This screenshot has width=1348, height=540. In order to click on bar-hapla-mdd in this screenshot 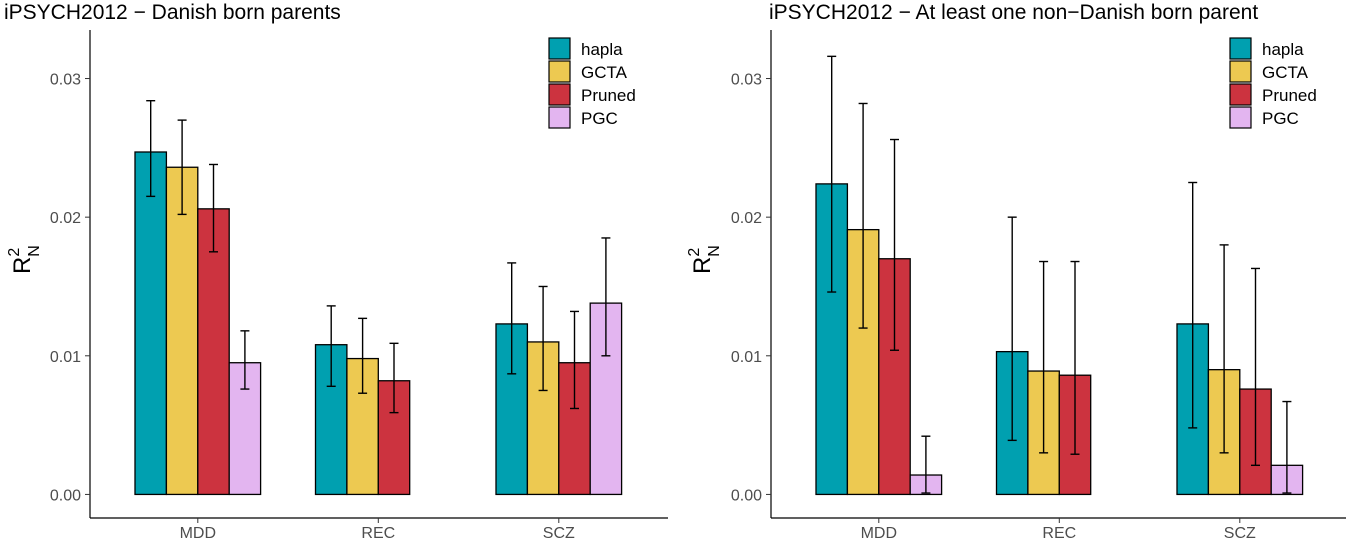, I will do `click(151, 323)`.